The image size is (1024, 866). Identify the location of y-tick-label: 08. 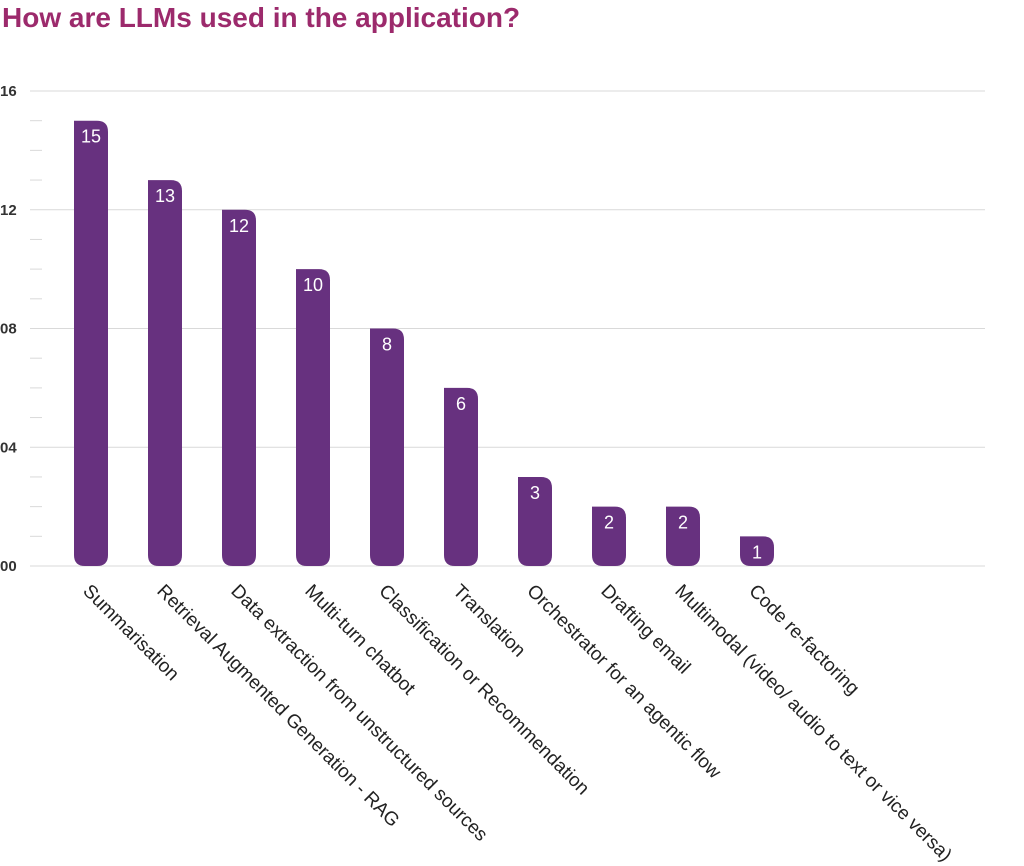
(8, 329).